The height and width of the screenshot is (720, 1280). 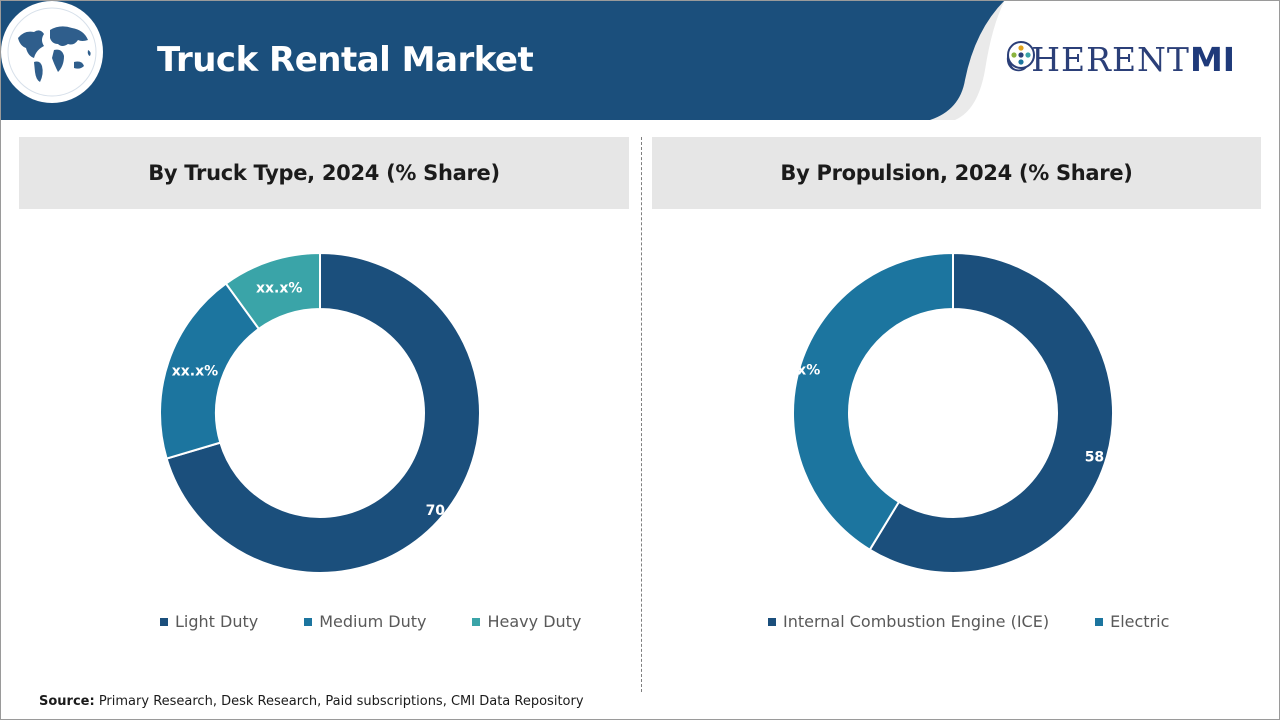 I want to click on data-label-light-duty: 70.4%, so click(x=450, y=511).